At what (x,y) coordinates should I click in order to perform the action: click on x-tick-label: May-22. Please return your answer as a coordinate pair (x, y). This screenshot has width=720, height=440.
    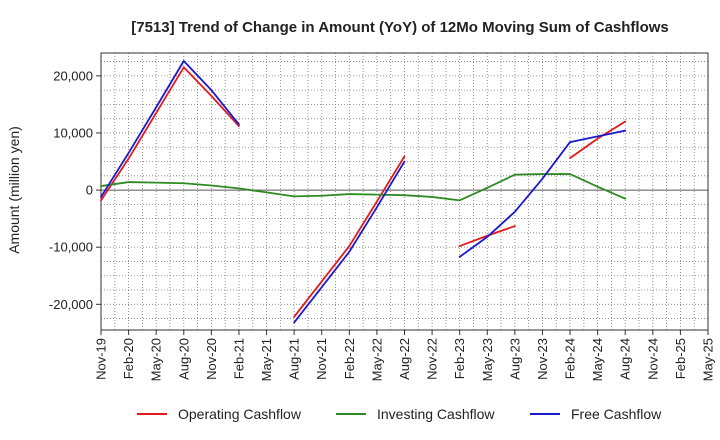
    Looking at the image, I should click on (376, 359).